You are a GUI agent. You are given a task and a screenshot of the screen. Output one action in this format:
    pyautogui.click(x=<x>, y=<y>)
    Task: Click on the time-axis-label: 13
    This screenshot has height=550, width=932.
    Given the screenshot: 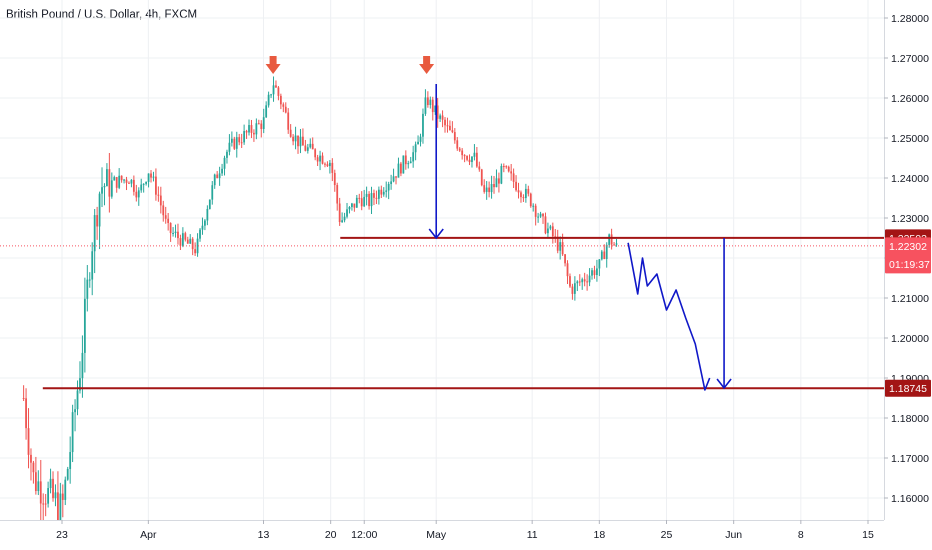 What is the action you would take?
    pyautogui.click(x=264, y=535)
    